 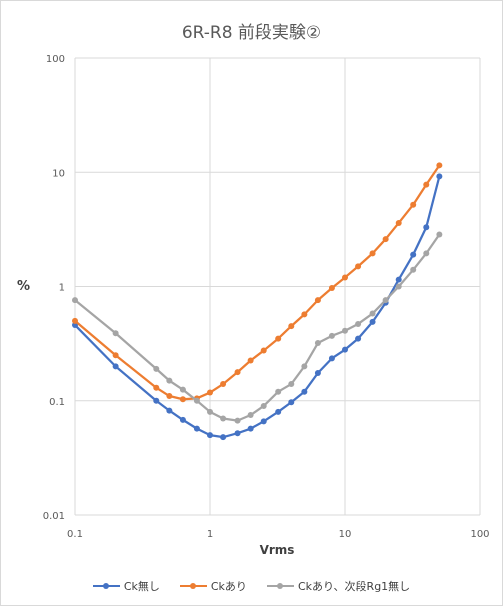 What do you see at coordinates (251, 33) in the screenshot?
I see `chart-title: 6R-R8 前段実験②` at bounding box center [251, 33].